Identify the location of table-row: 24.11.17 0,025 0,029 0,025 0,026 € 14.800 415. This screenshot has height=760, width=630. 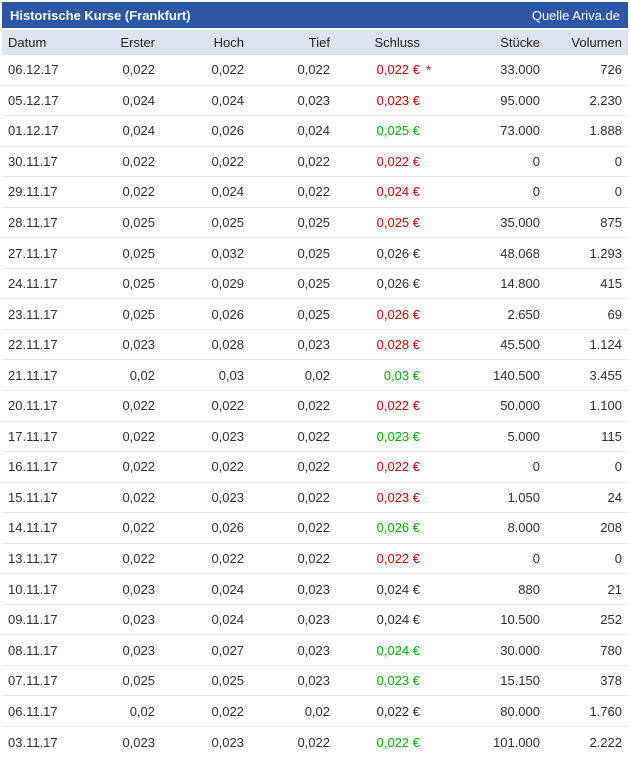
(315, 284).